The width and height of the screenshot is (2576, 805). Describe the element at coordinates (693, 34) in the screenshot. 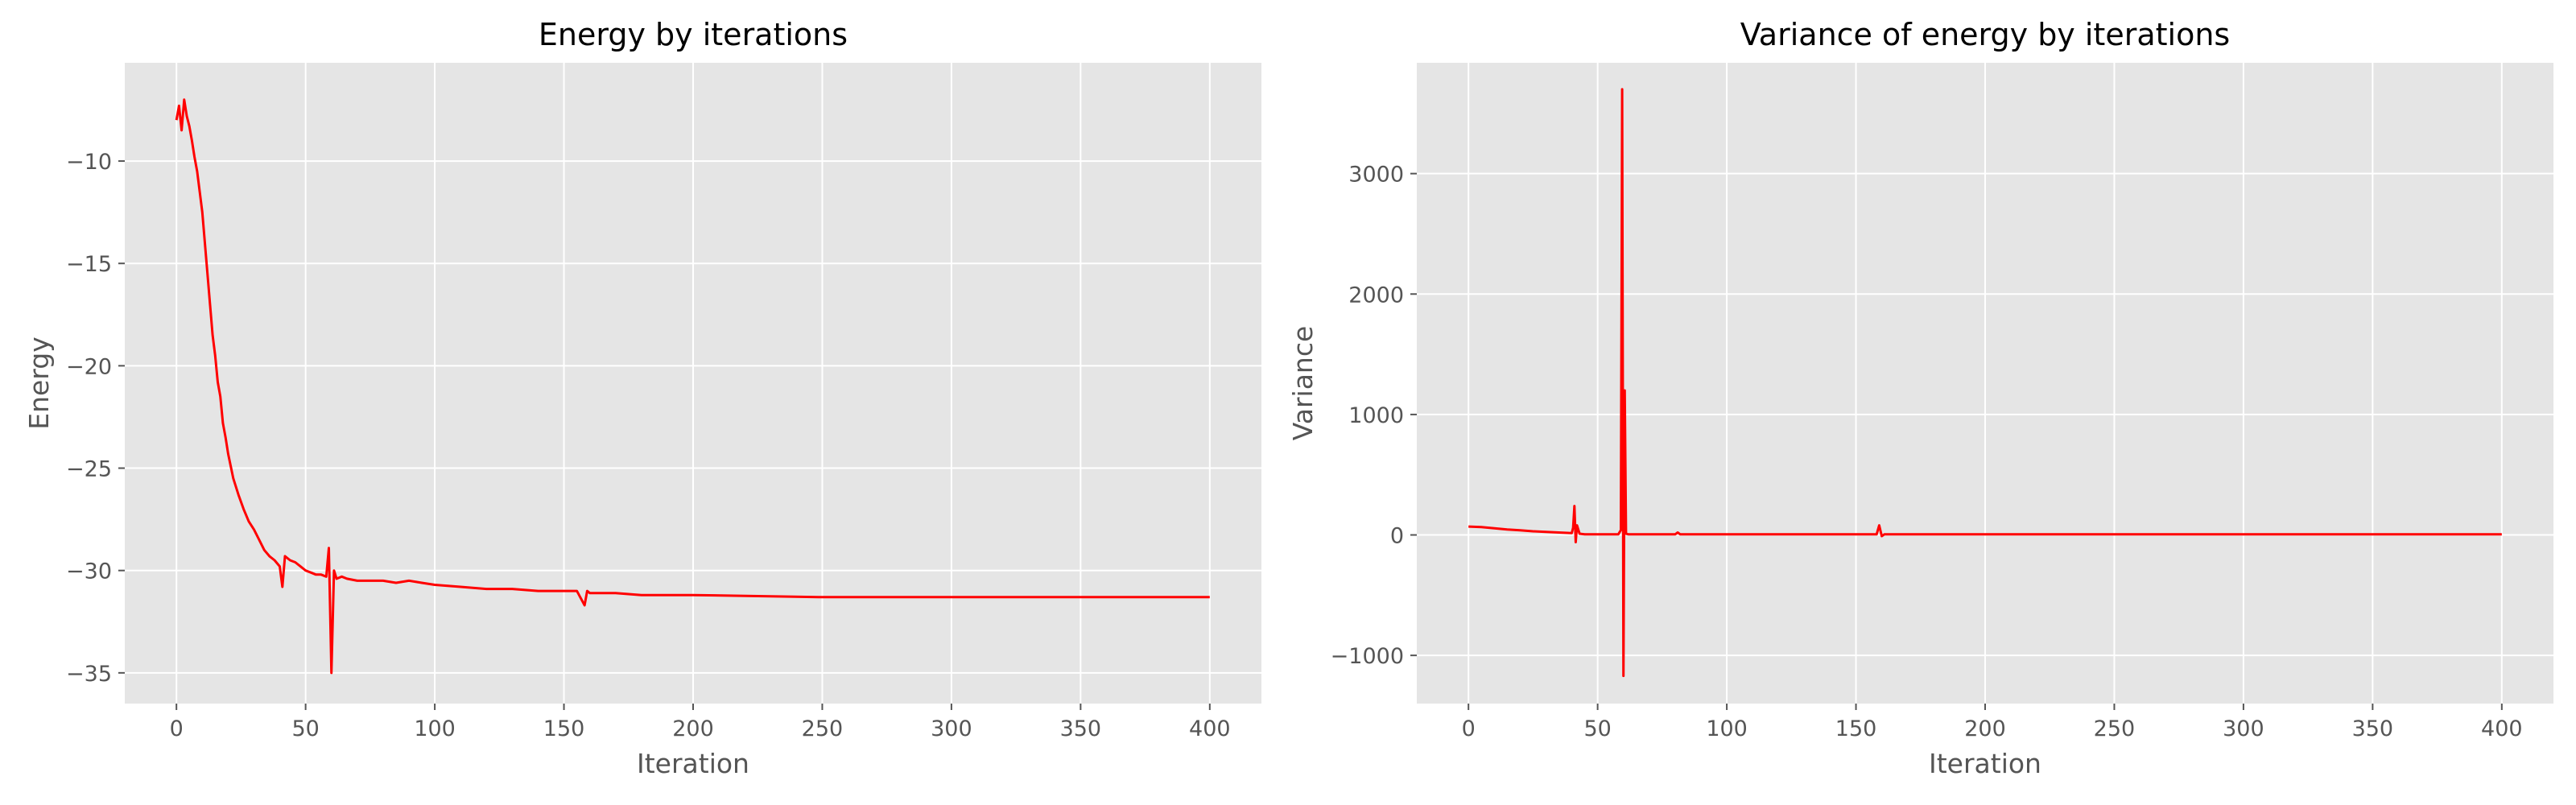

I see `chart-title: Energy by iterations` at that location.